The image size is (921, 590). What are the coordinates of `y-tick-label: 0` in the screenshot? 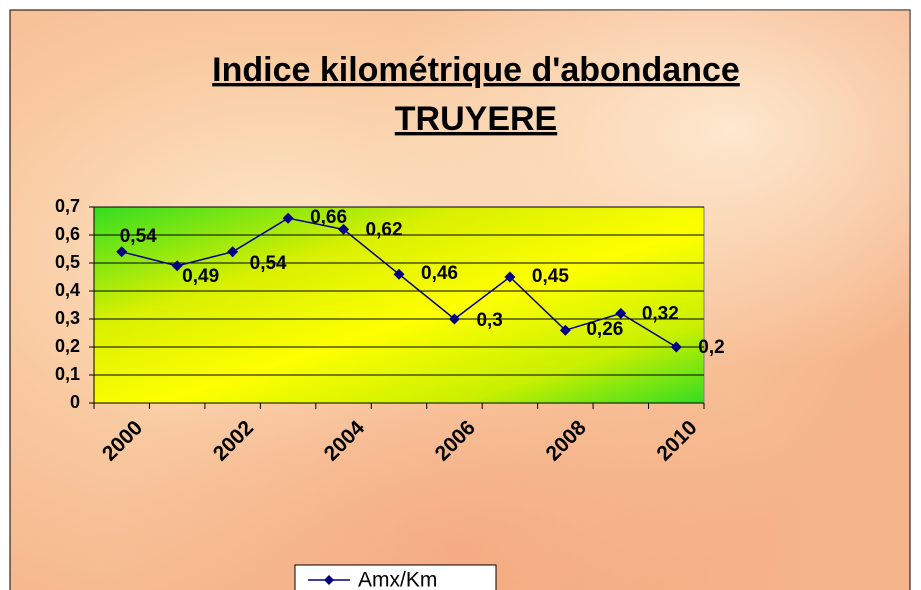 It's located at (75, 402).